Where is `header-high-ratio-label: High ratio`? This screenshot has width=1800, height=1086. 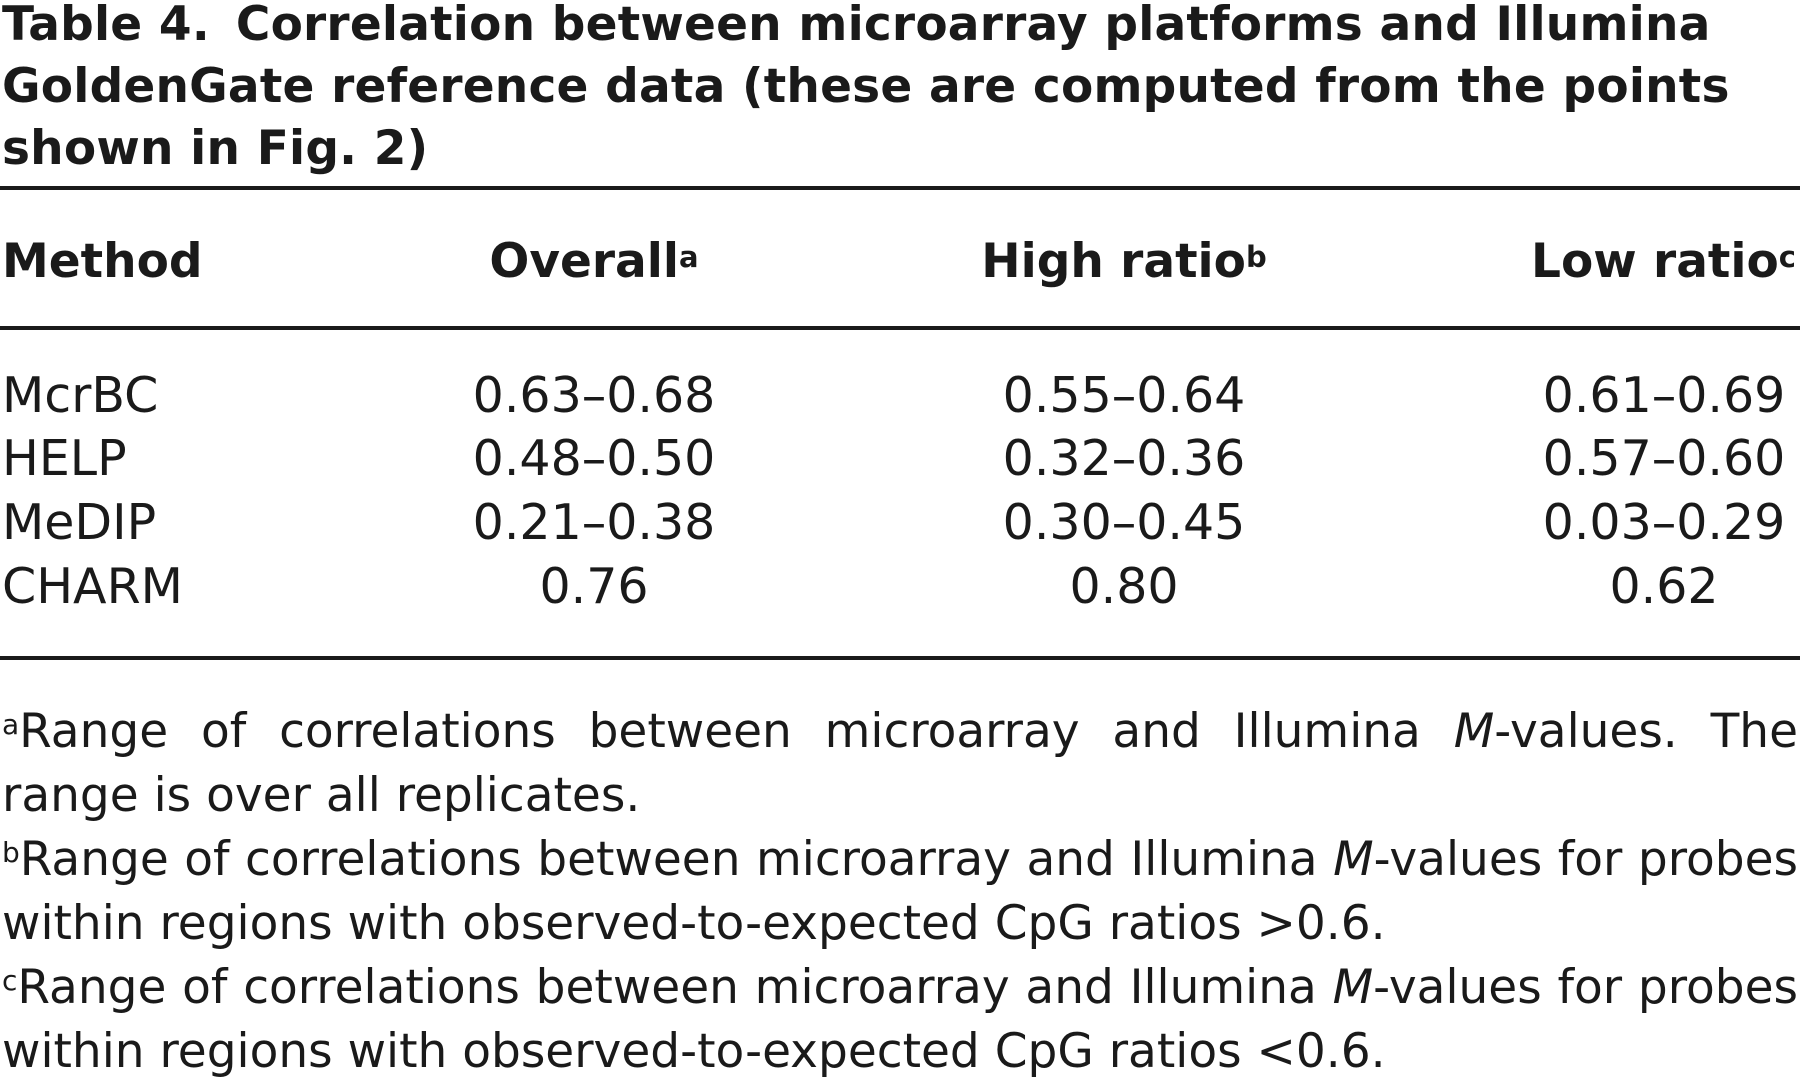 header-high-ratio-label: High ratio is located at coordinates (1113, 261).